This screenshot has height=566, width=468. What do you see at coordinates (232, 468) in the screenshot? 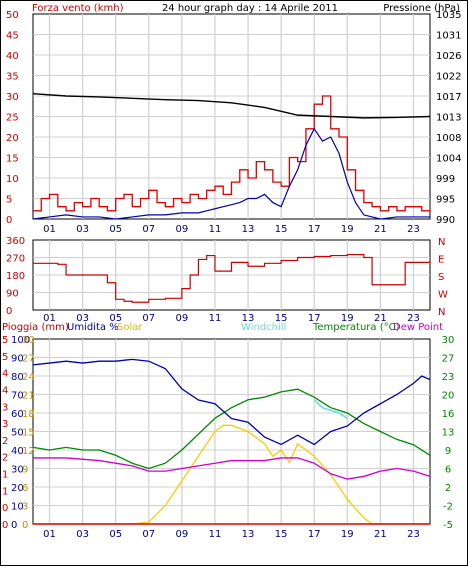
I see `dewpoint-series` at bounding box center [232, 468].